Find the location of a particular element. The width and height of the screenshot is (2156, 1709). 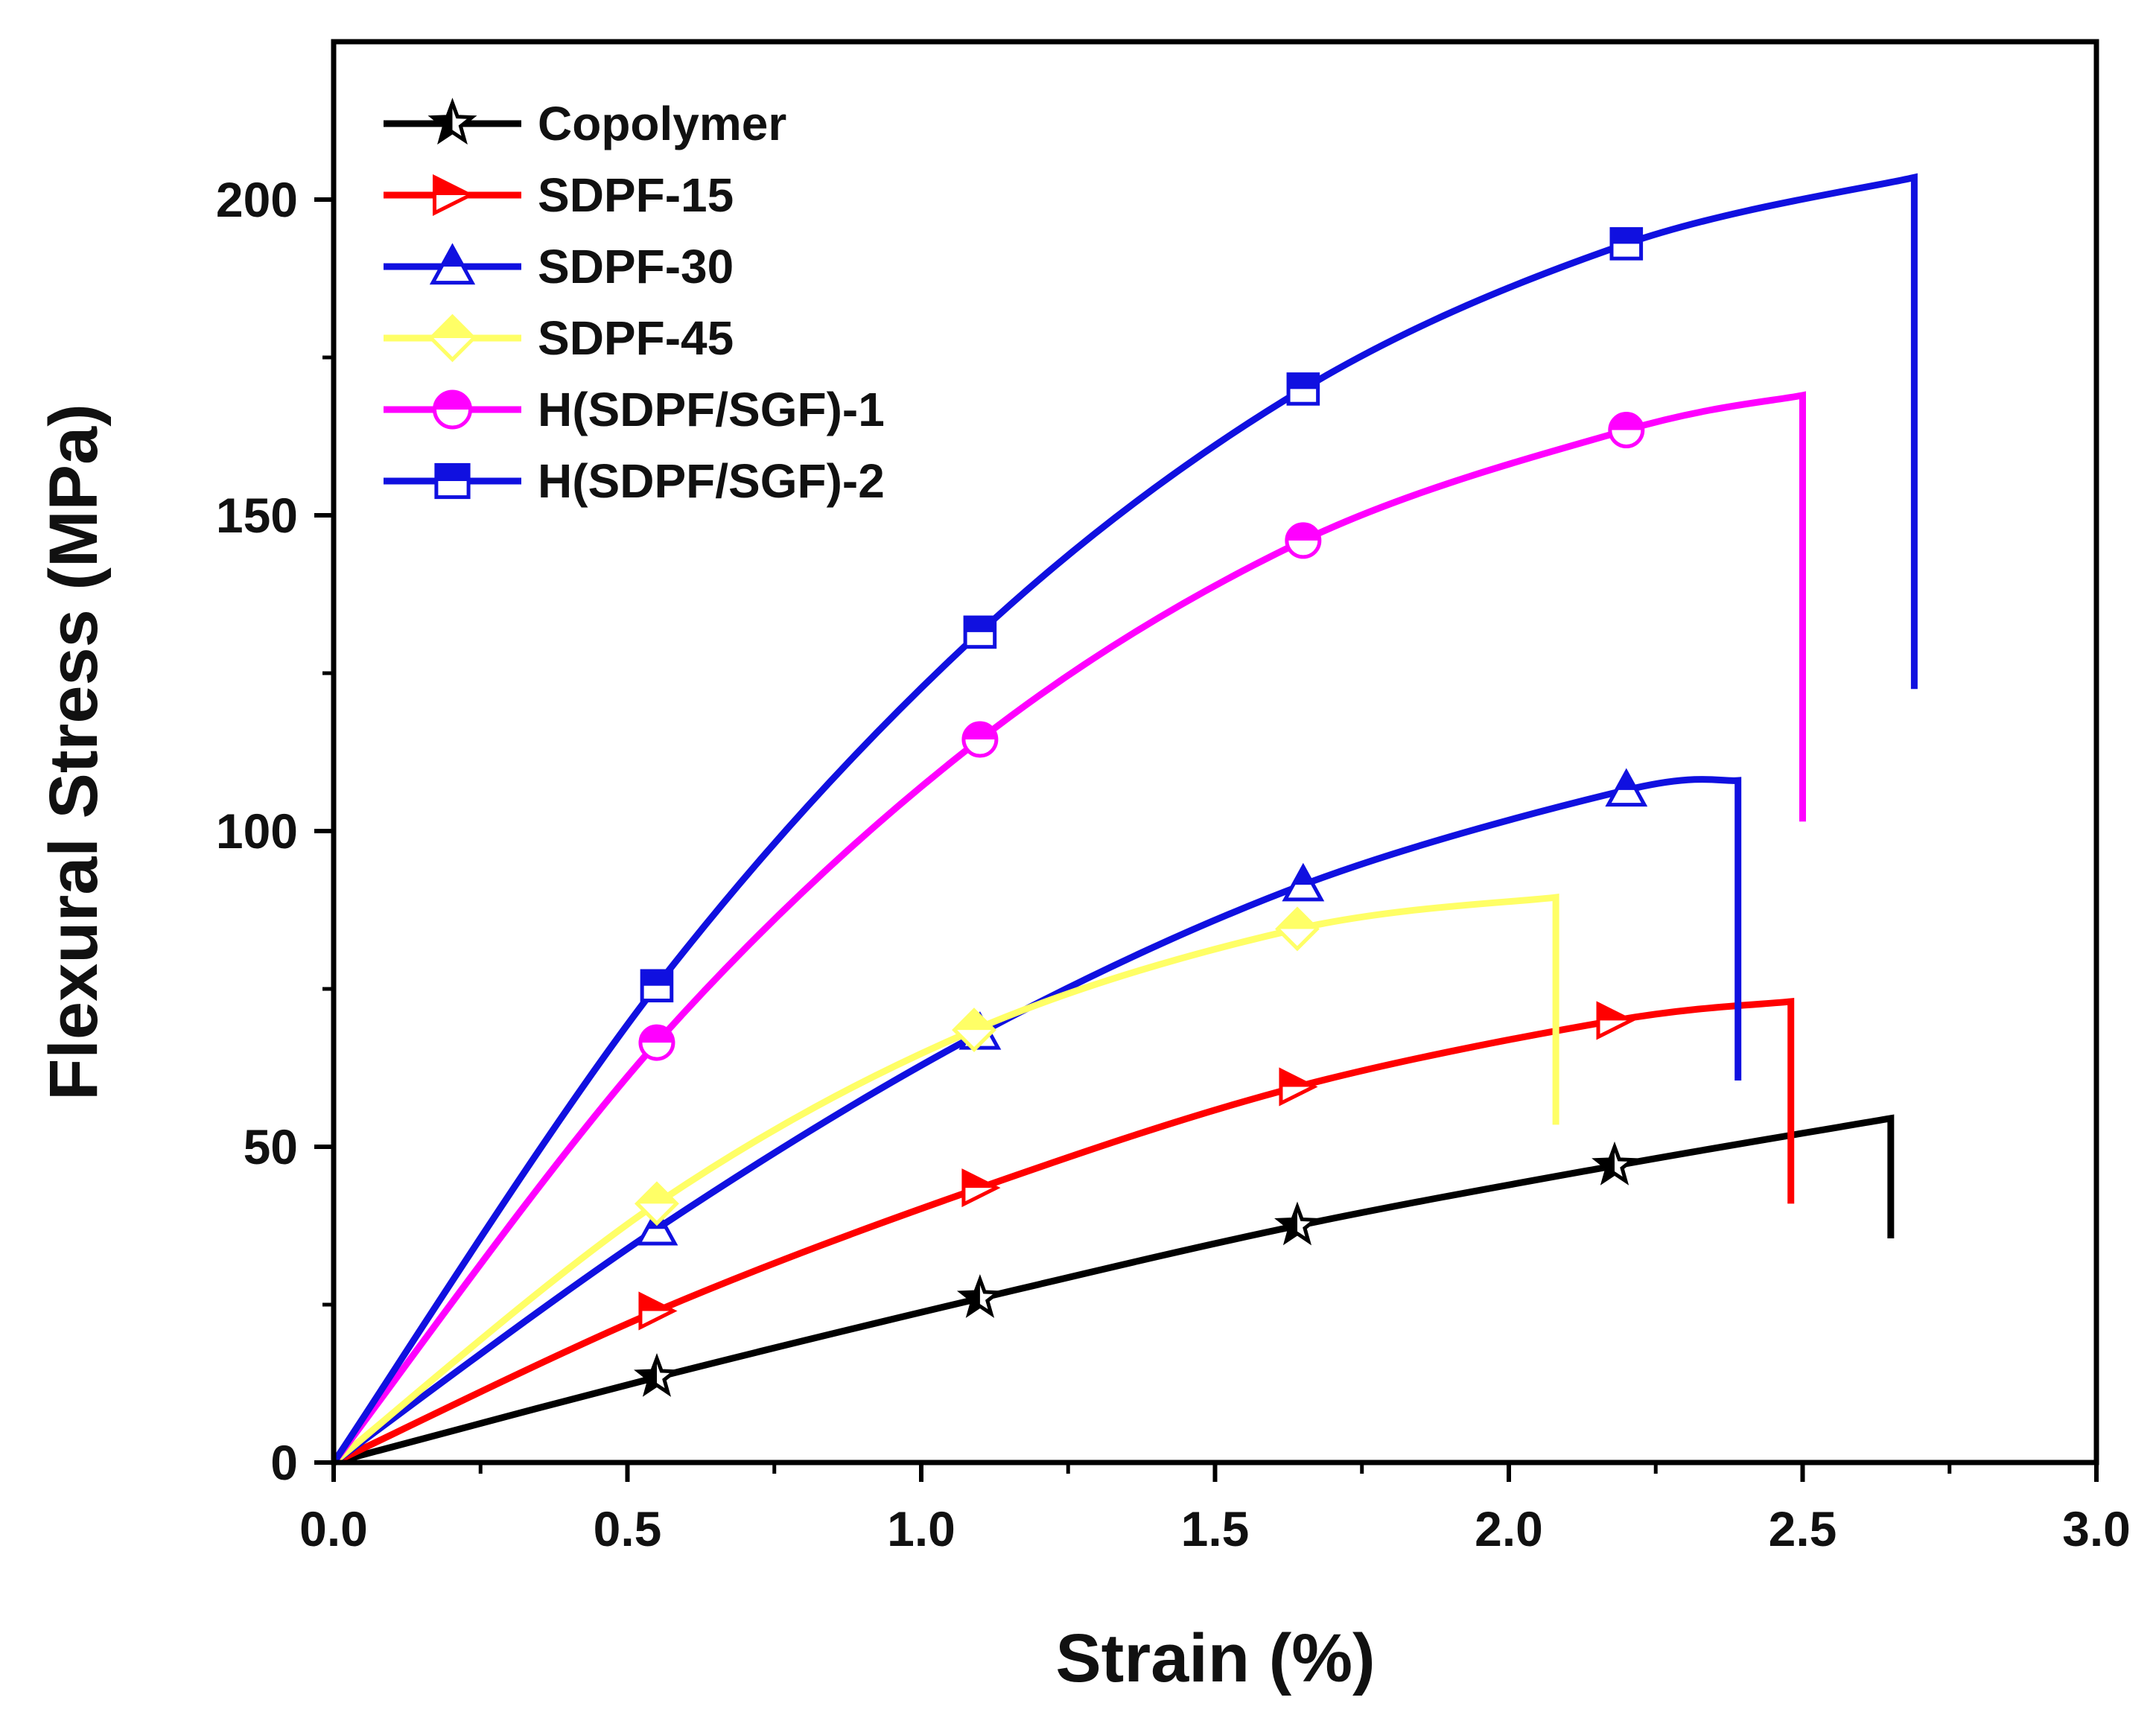

legend-marker-copolymer is located at coordinates (452, 121).